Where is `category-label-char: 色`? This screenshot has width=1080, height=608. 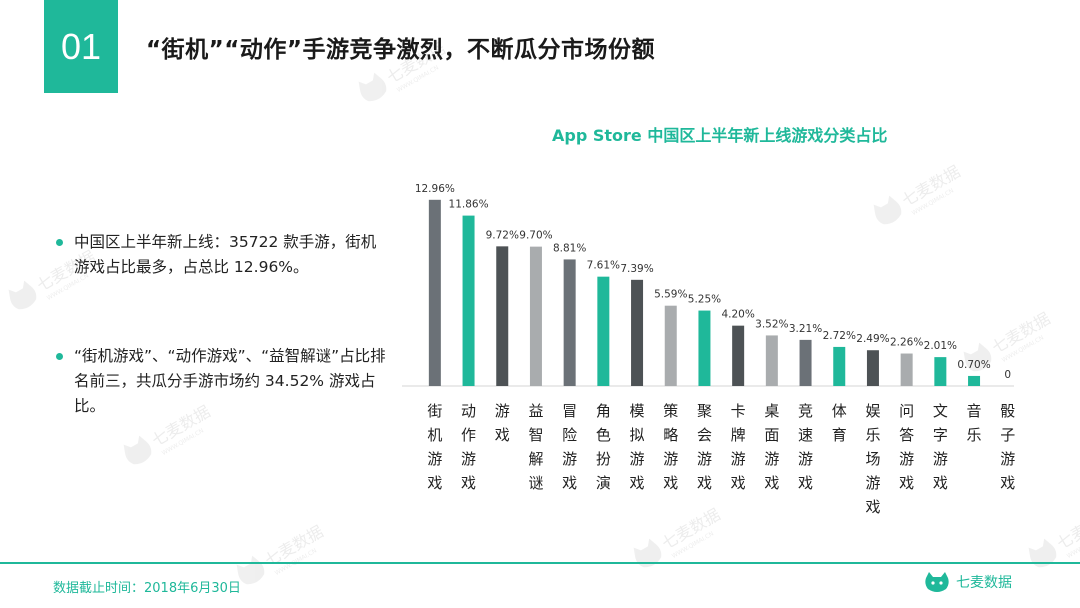 category-label-char: 色 is located at coordinates (603, 435).